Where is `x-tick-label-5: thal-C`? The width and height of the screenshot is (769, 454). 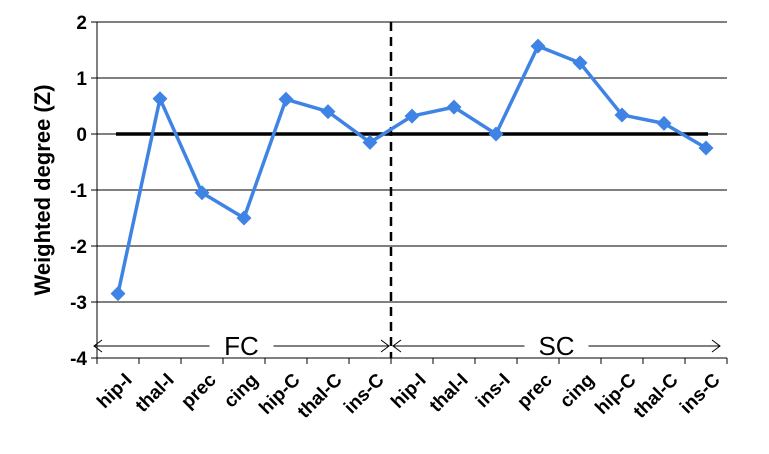
x-tick-label-5: thal-C is located at coordinates (320, 396).